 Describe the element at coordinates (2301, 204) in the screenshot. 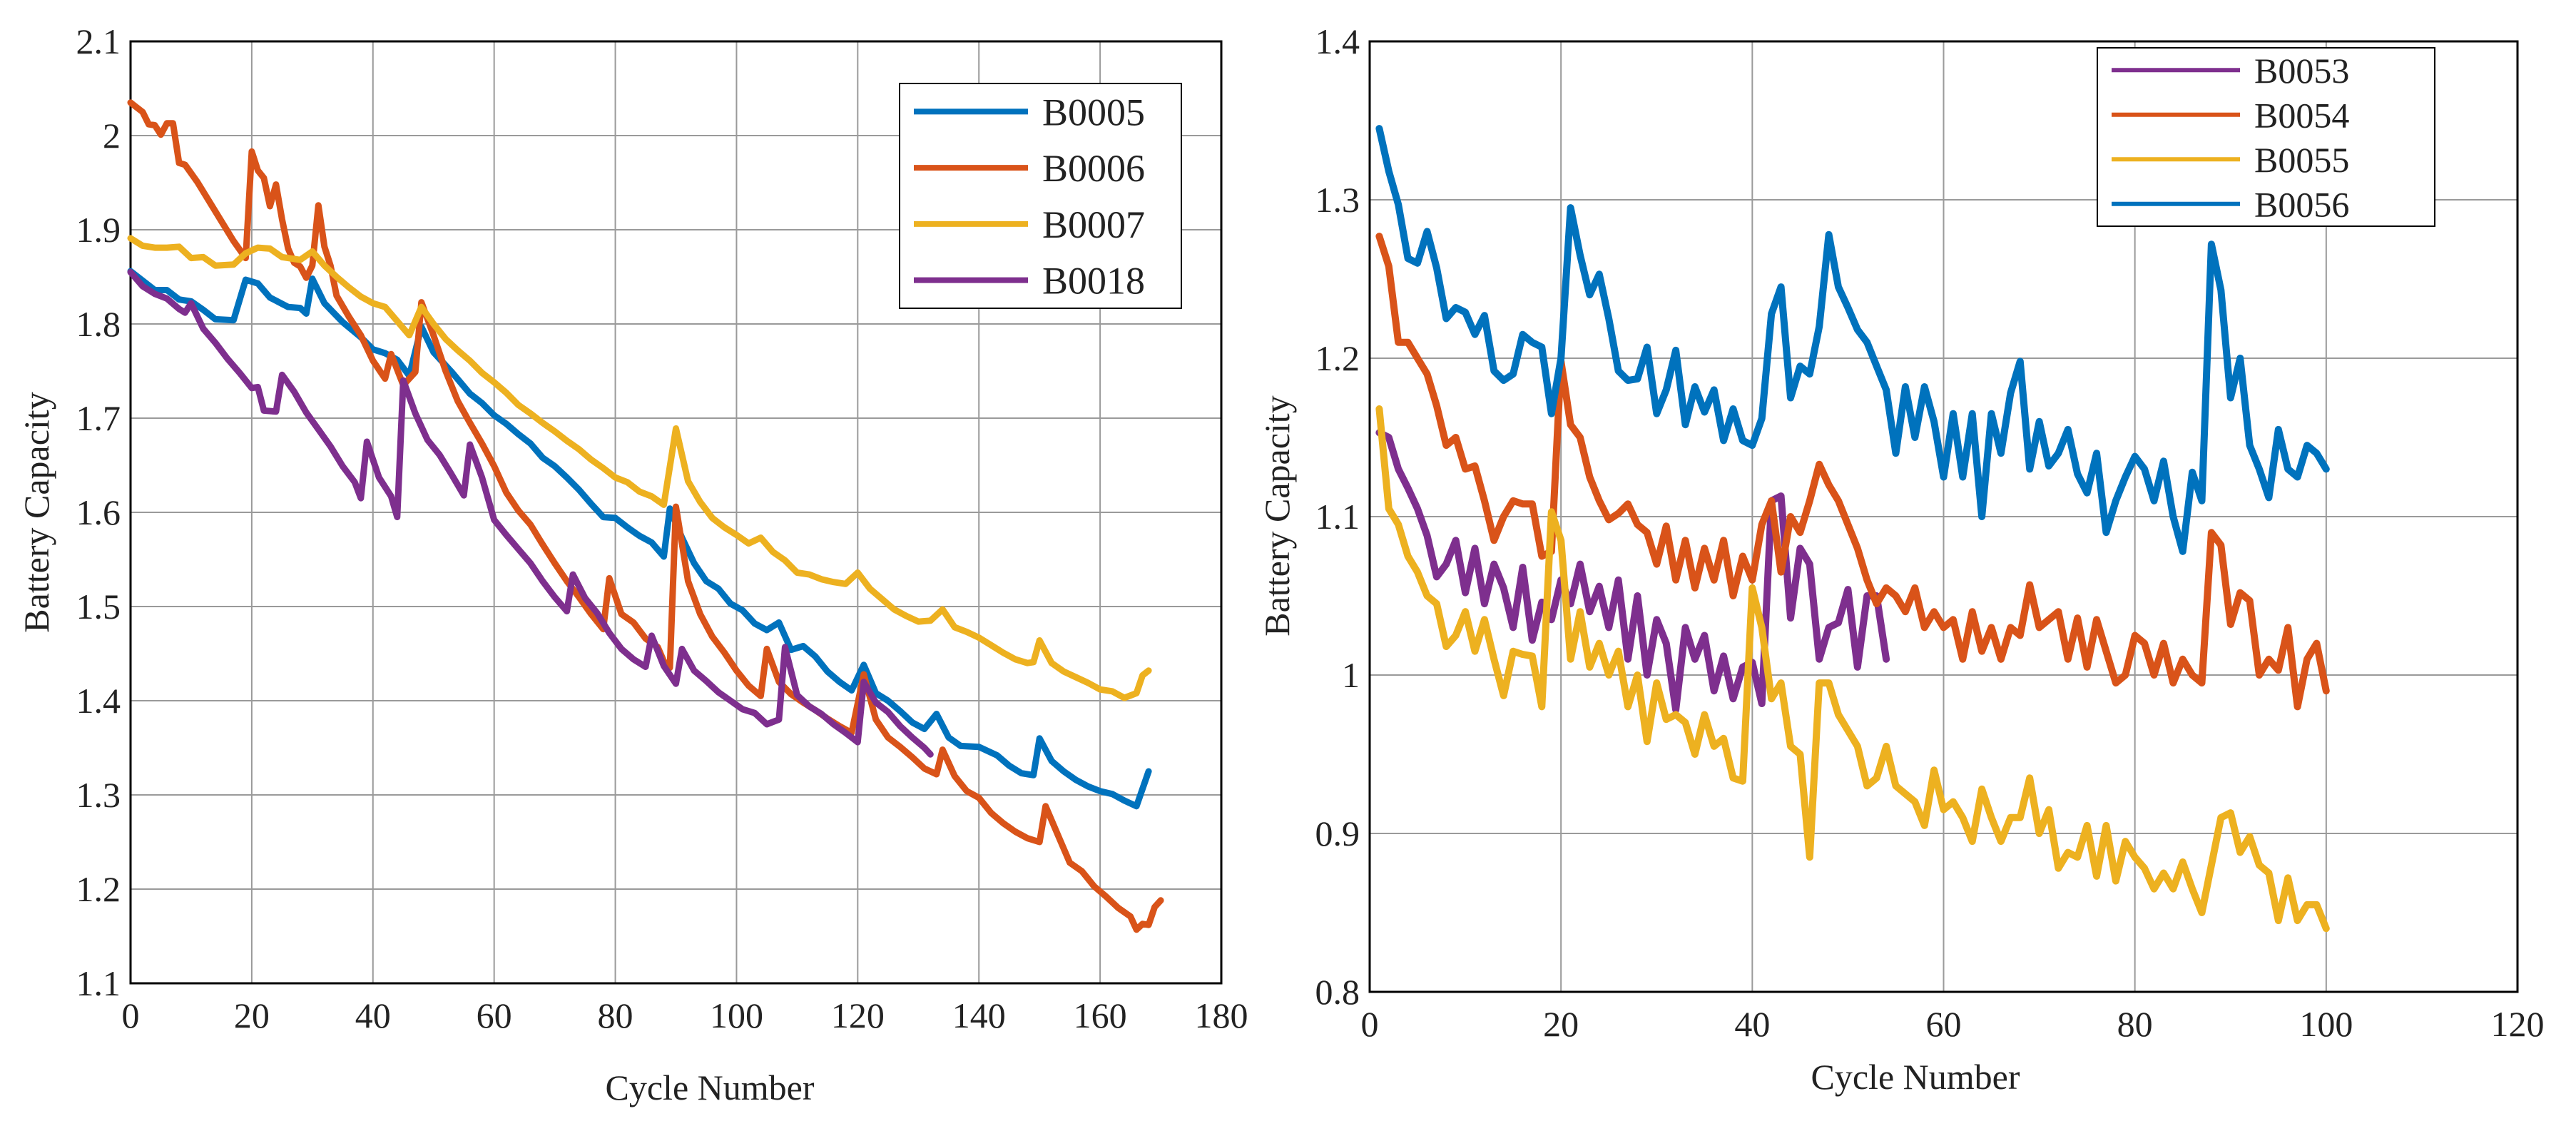

I see `legend-label-b0056: B0056` at that location.